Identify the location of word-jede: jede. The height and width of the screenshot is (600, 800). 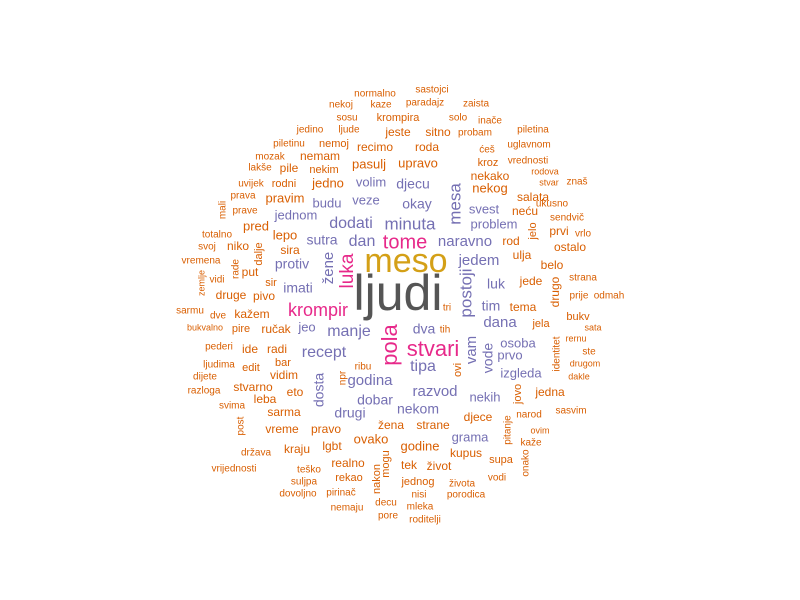
(531, 281).